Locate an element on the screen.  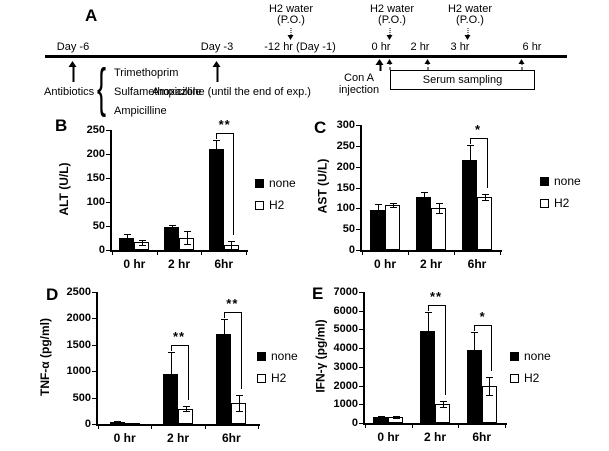
timeline-tick-0hr: 0 hr is located at coordinates (381, 47).